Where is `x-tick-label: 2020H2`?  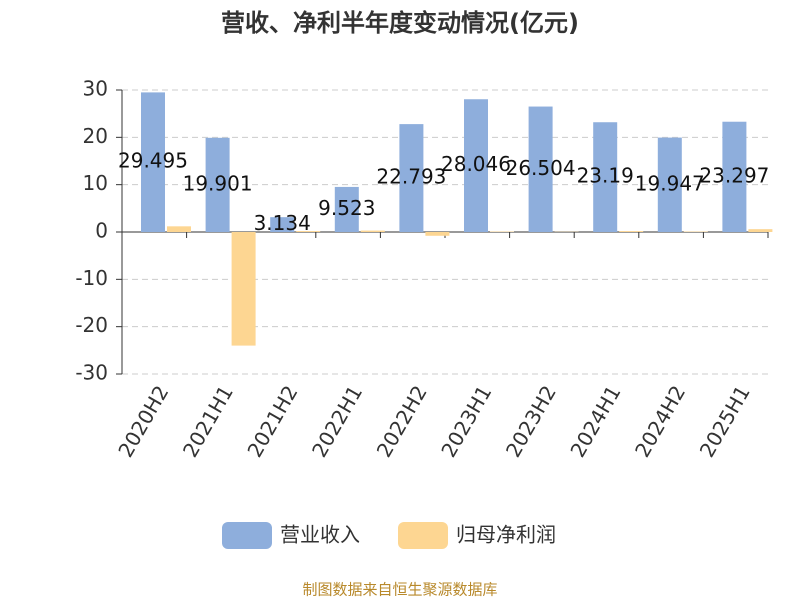 x-tick-label: 2020H2 is located at coordinates (143, 421).